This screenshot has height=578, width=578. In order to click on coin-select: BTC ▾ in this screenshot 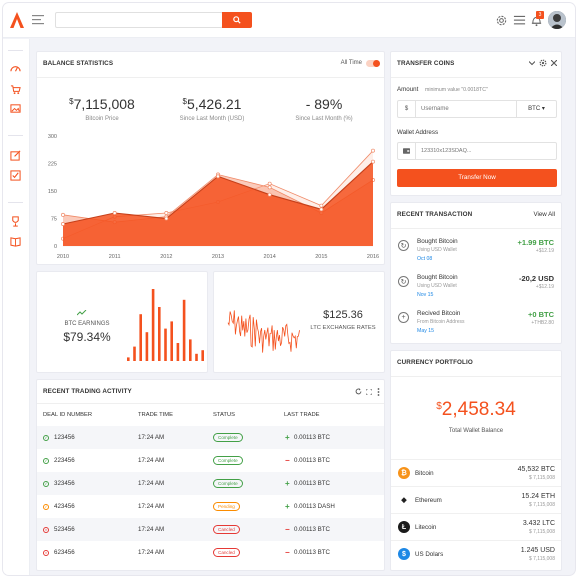, I will do `click(536, 109)`.